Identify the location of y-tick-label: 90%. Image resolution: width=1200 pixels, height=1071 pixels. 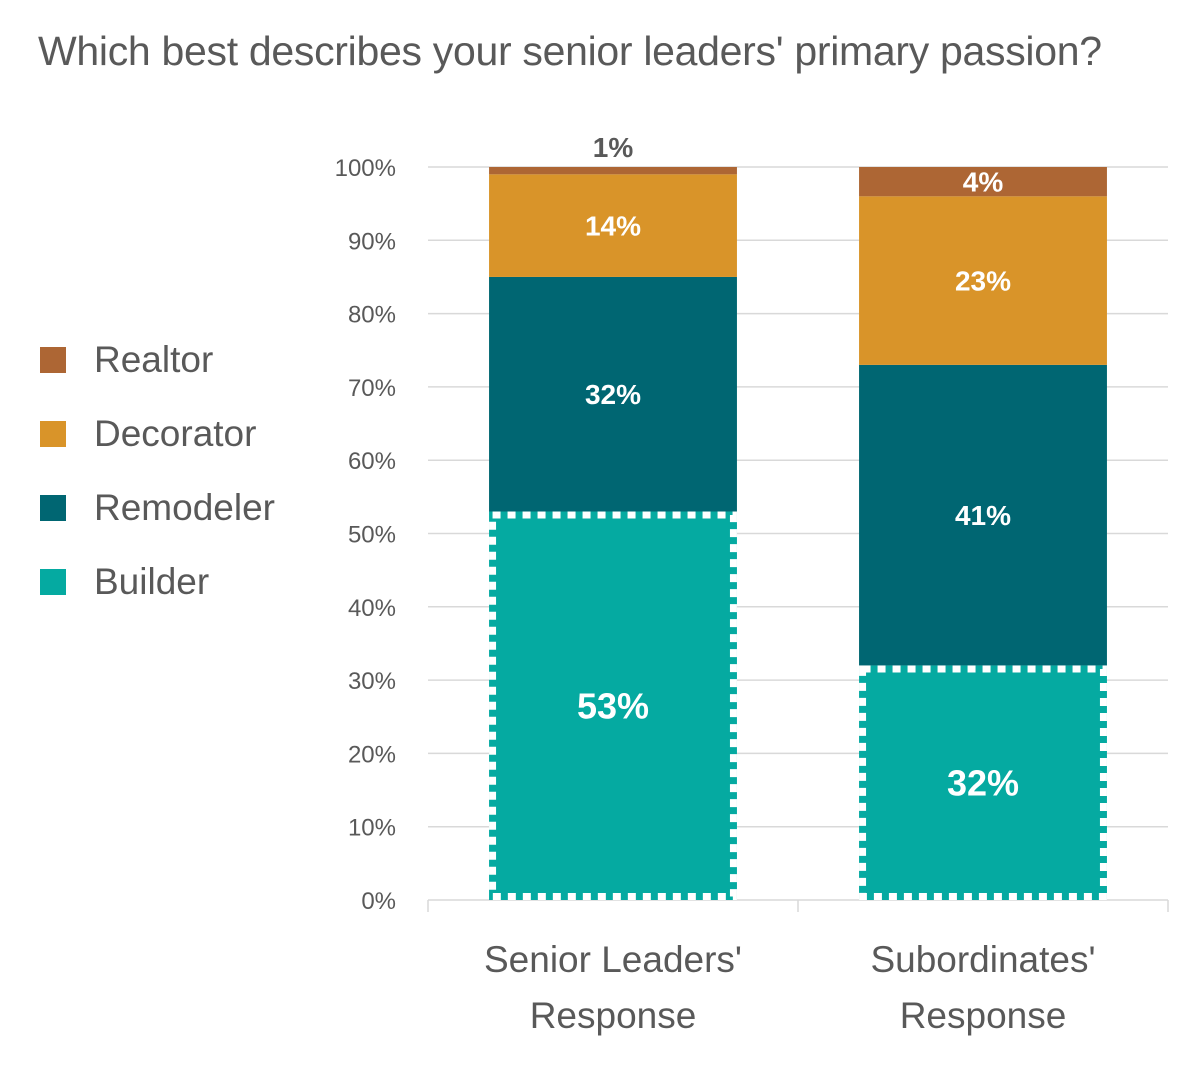
(372, 241).